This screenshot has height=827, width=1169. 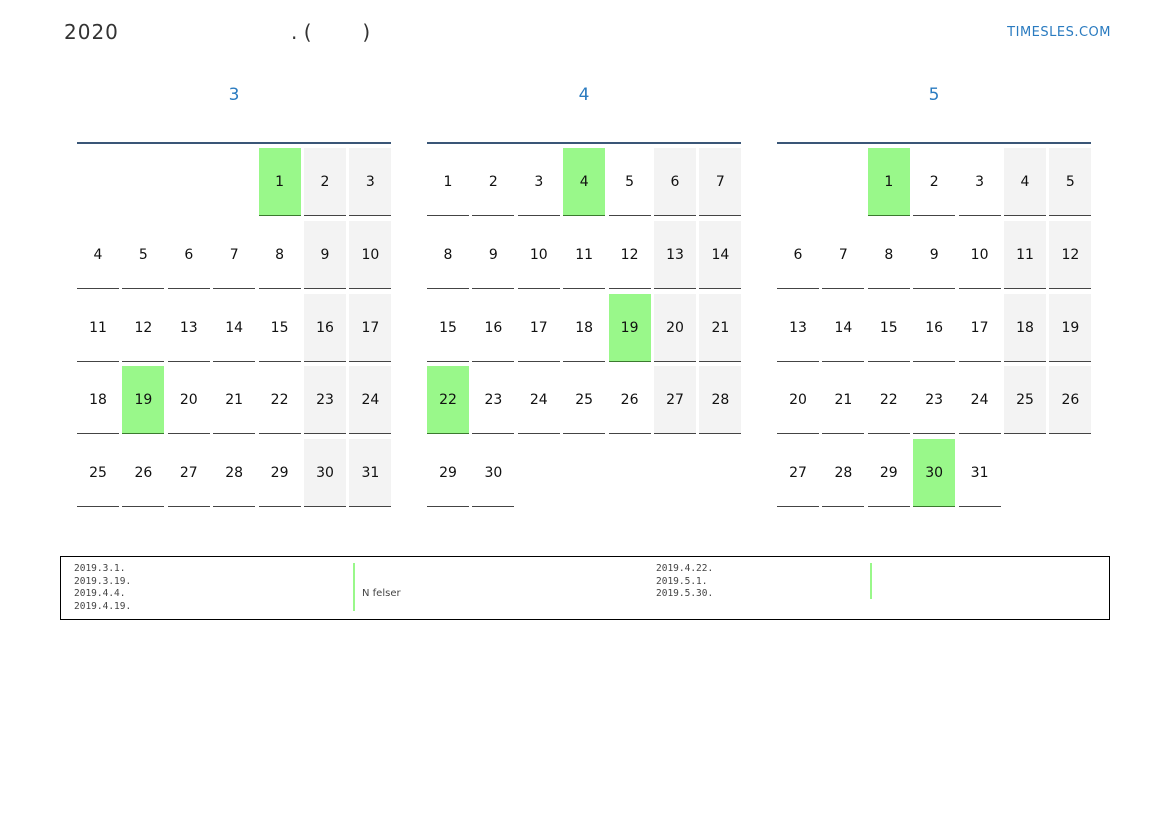 What do you see at coordinates (331, 32) in the screenshot?
I see `calendar-subtitle: . ( )` at bounding box center [331, 32].